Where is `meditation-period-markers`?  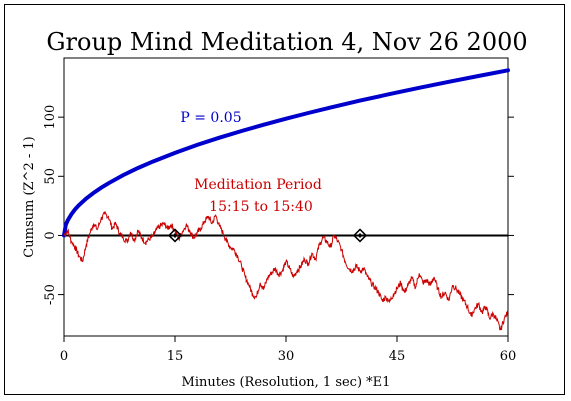 meditation-period-markers is located at coordinates (267, 235).